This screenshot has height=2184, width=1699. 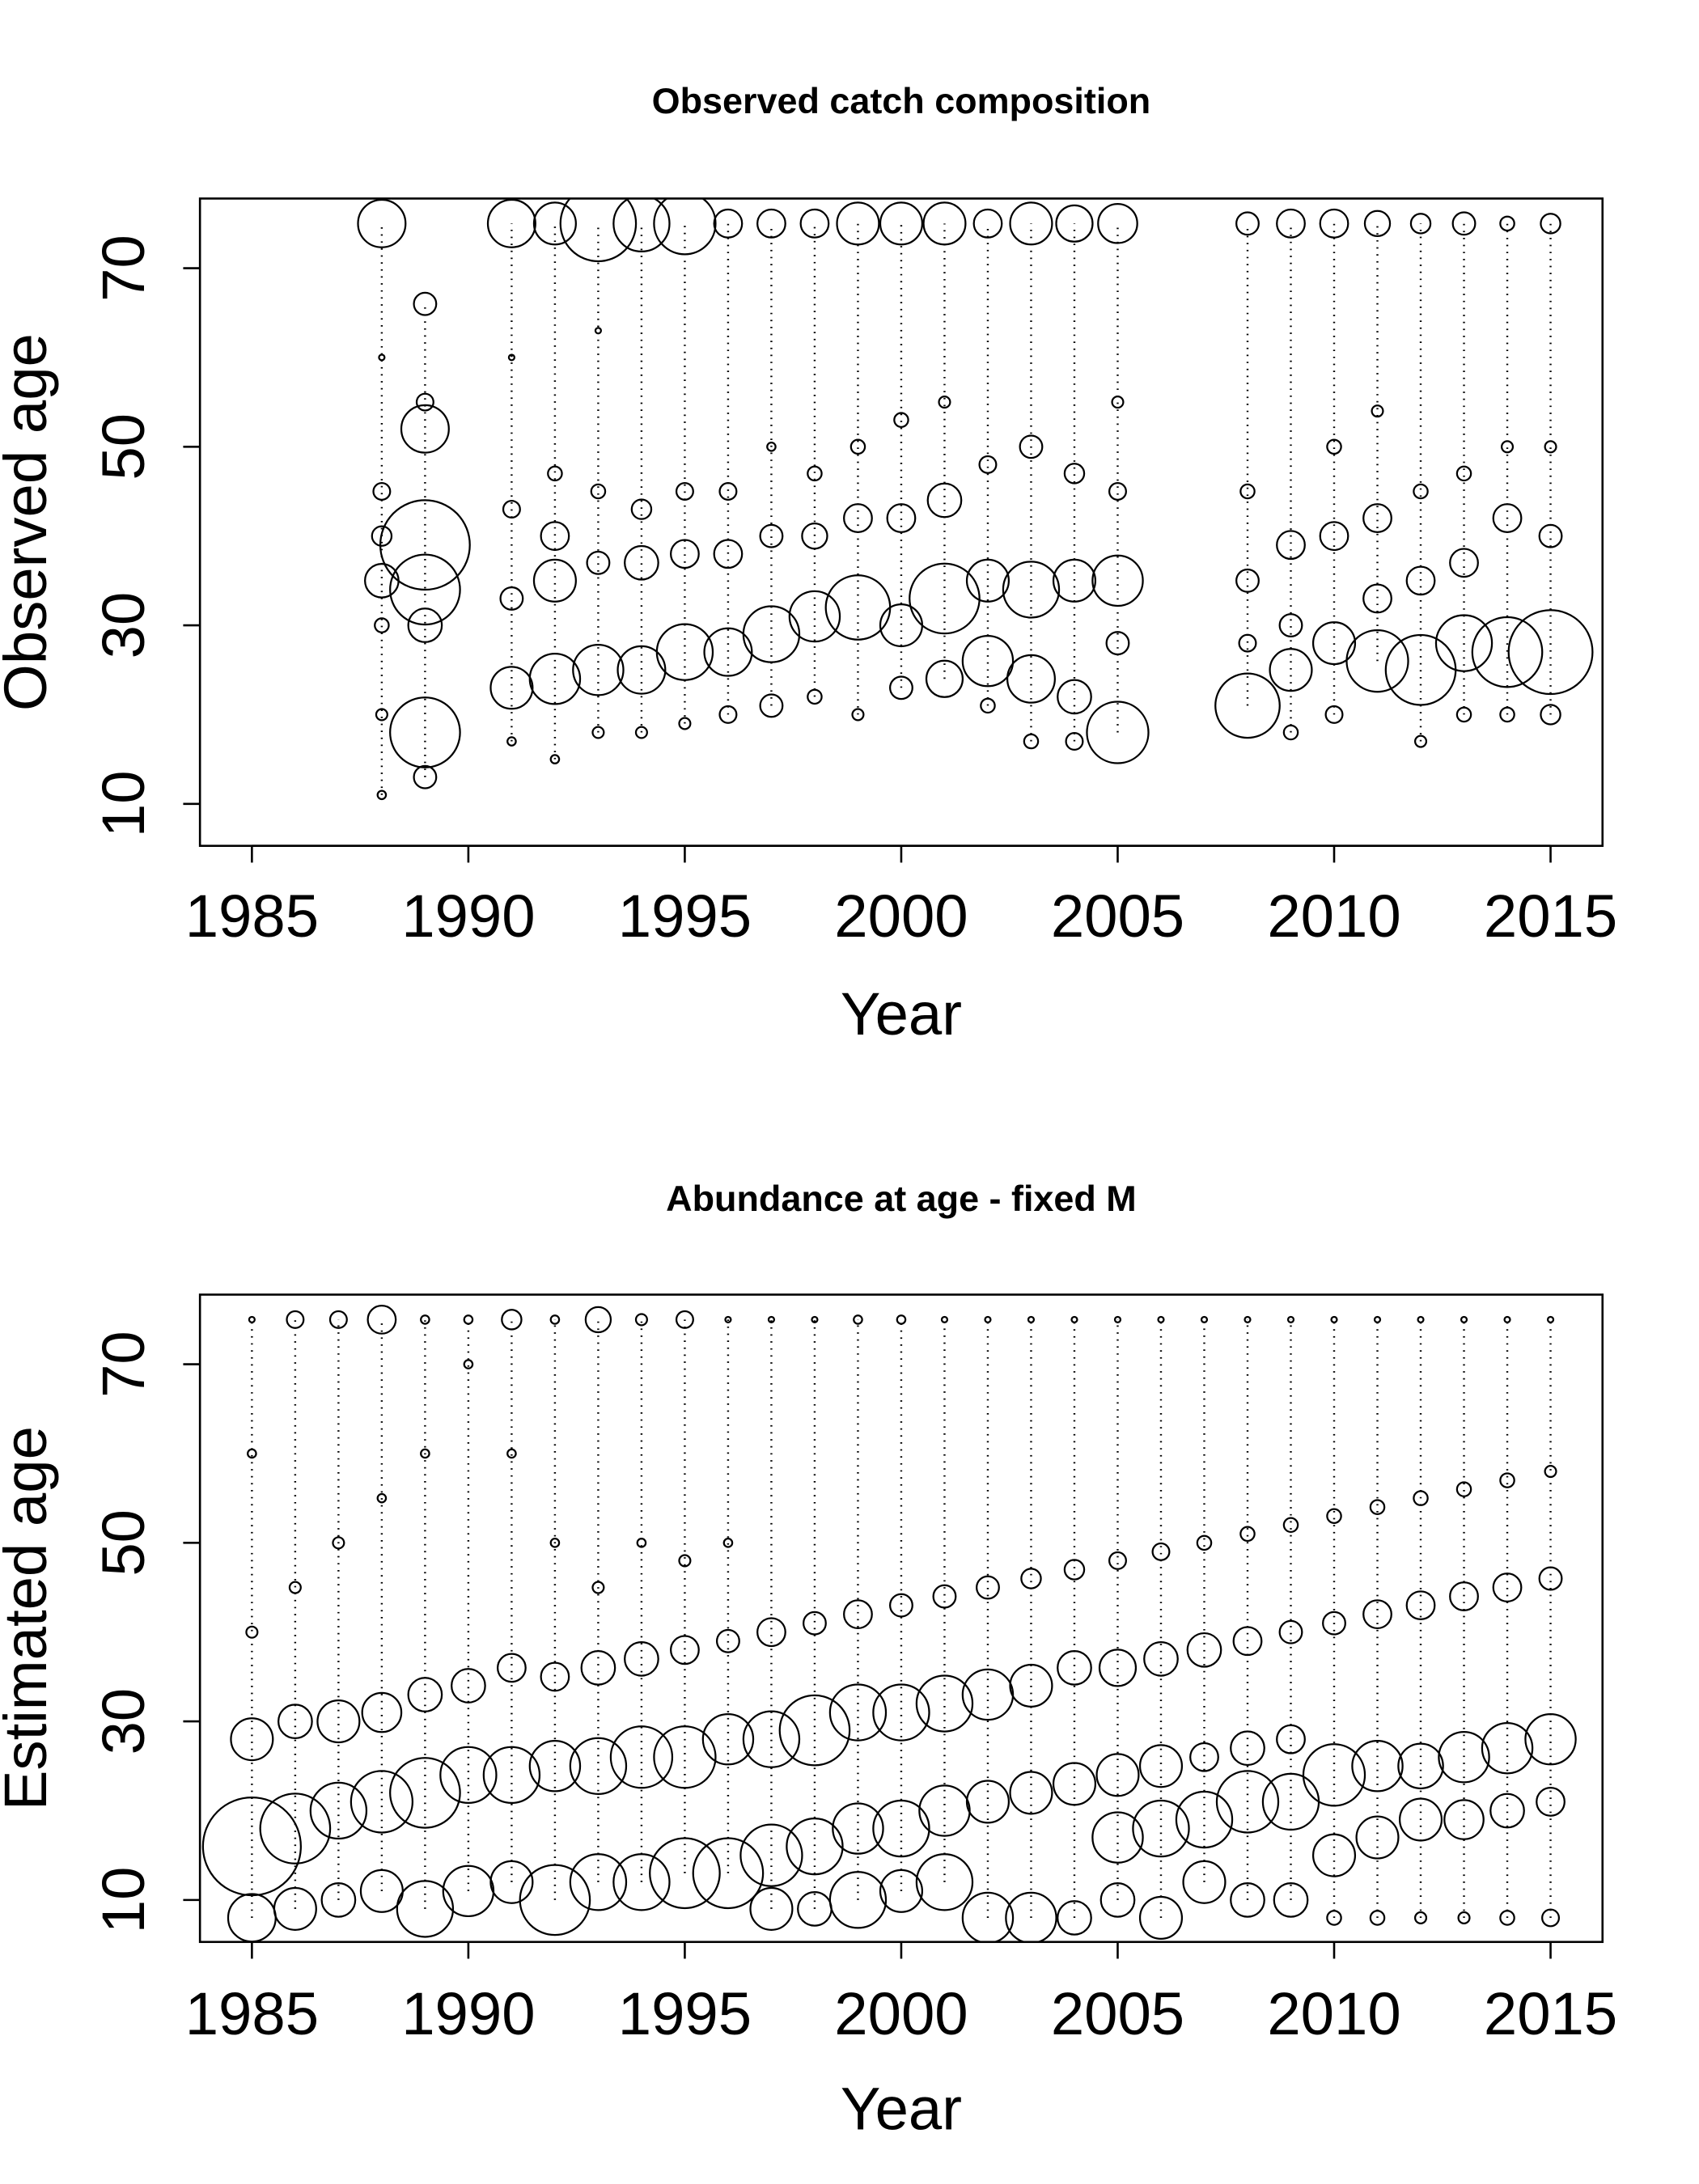 What do you see at coordinates (124, 1901) in the screenshot?
I see `y-tick-label: 10` at bounding box center [124, 1901].